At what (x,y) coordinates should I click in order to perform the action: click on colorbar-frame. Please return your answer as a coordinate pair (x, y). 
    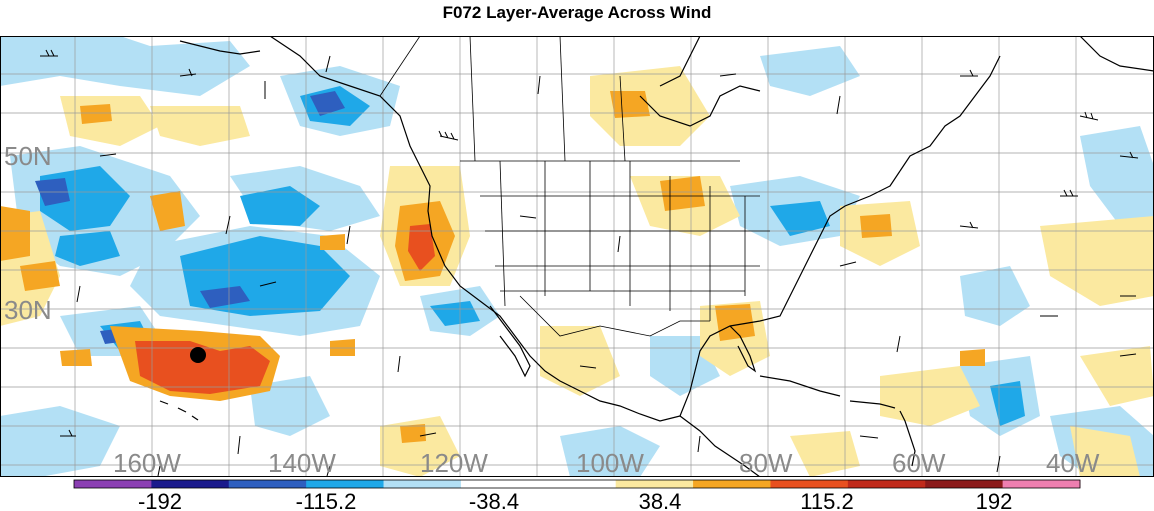
    Looking at the image, I should click on (577, 484).